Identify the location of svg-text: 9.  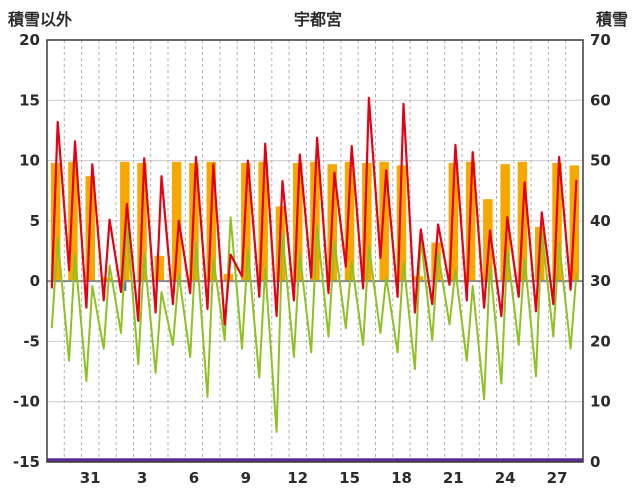
(246, 478).